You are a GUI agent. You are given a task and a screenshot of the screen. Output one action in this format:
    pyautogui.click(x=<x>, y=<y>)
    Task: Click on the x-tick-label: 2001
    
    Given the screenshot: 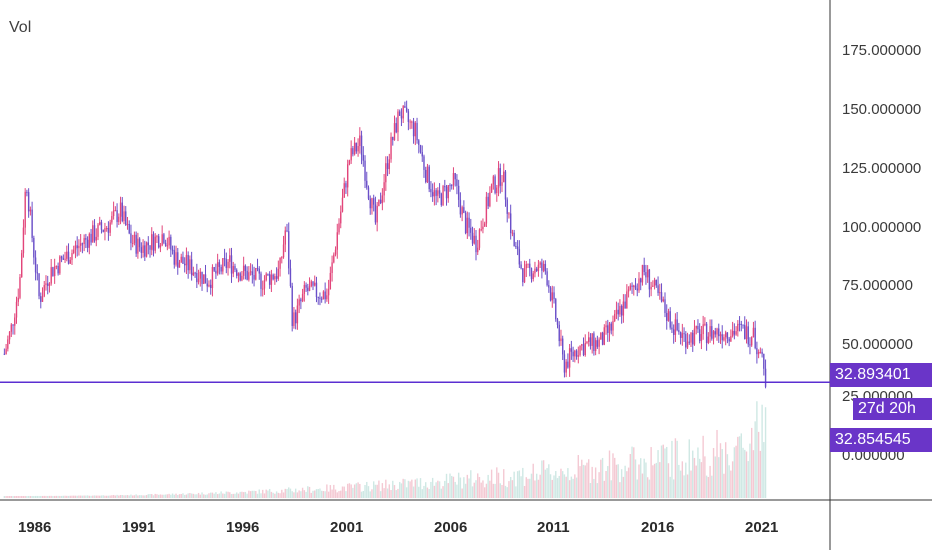 What is the action you would take?
    pyautogui.click(x=346, y=527)
    